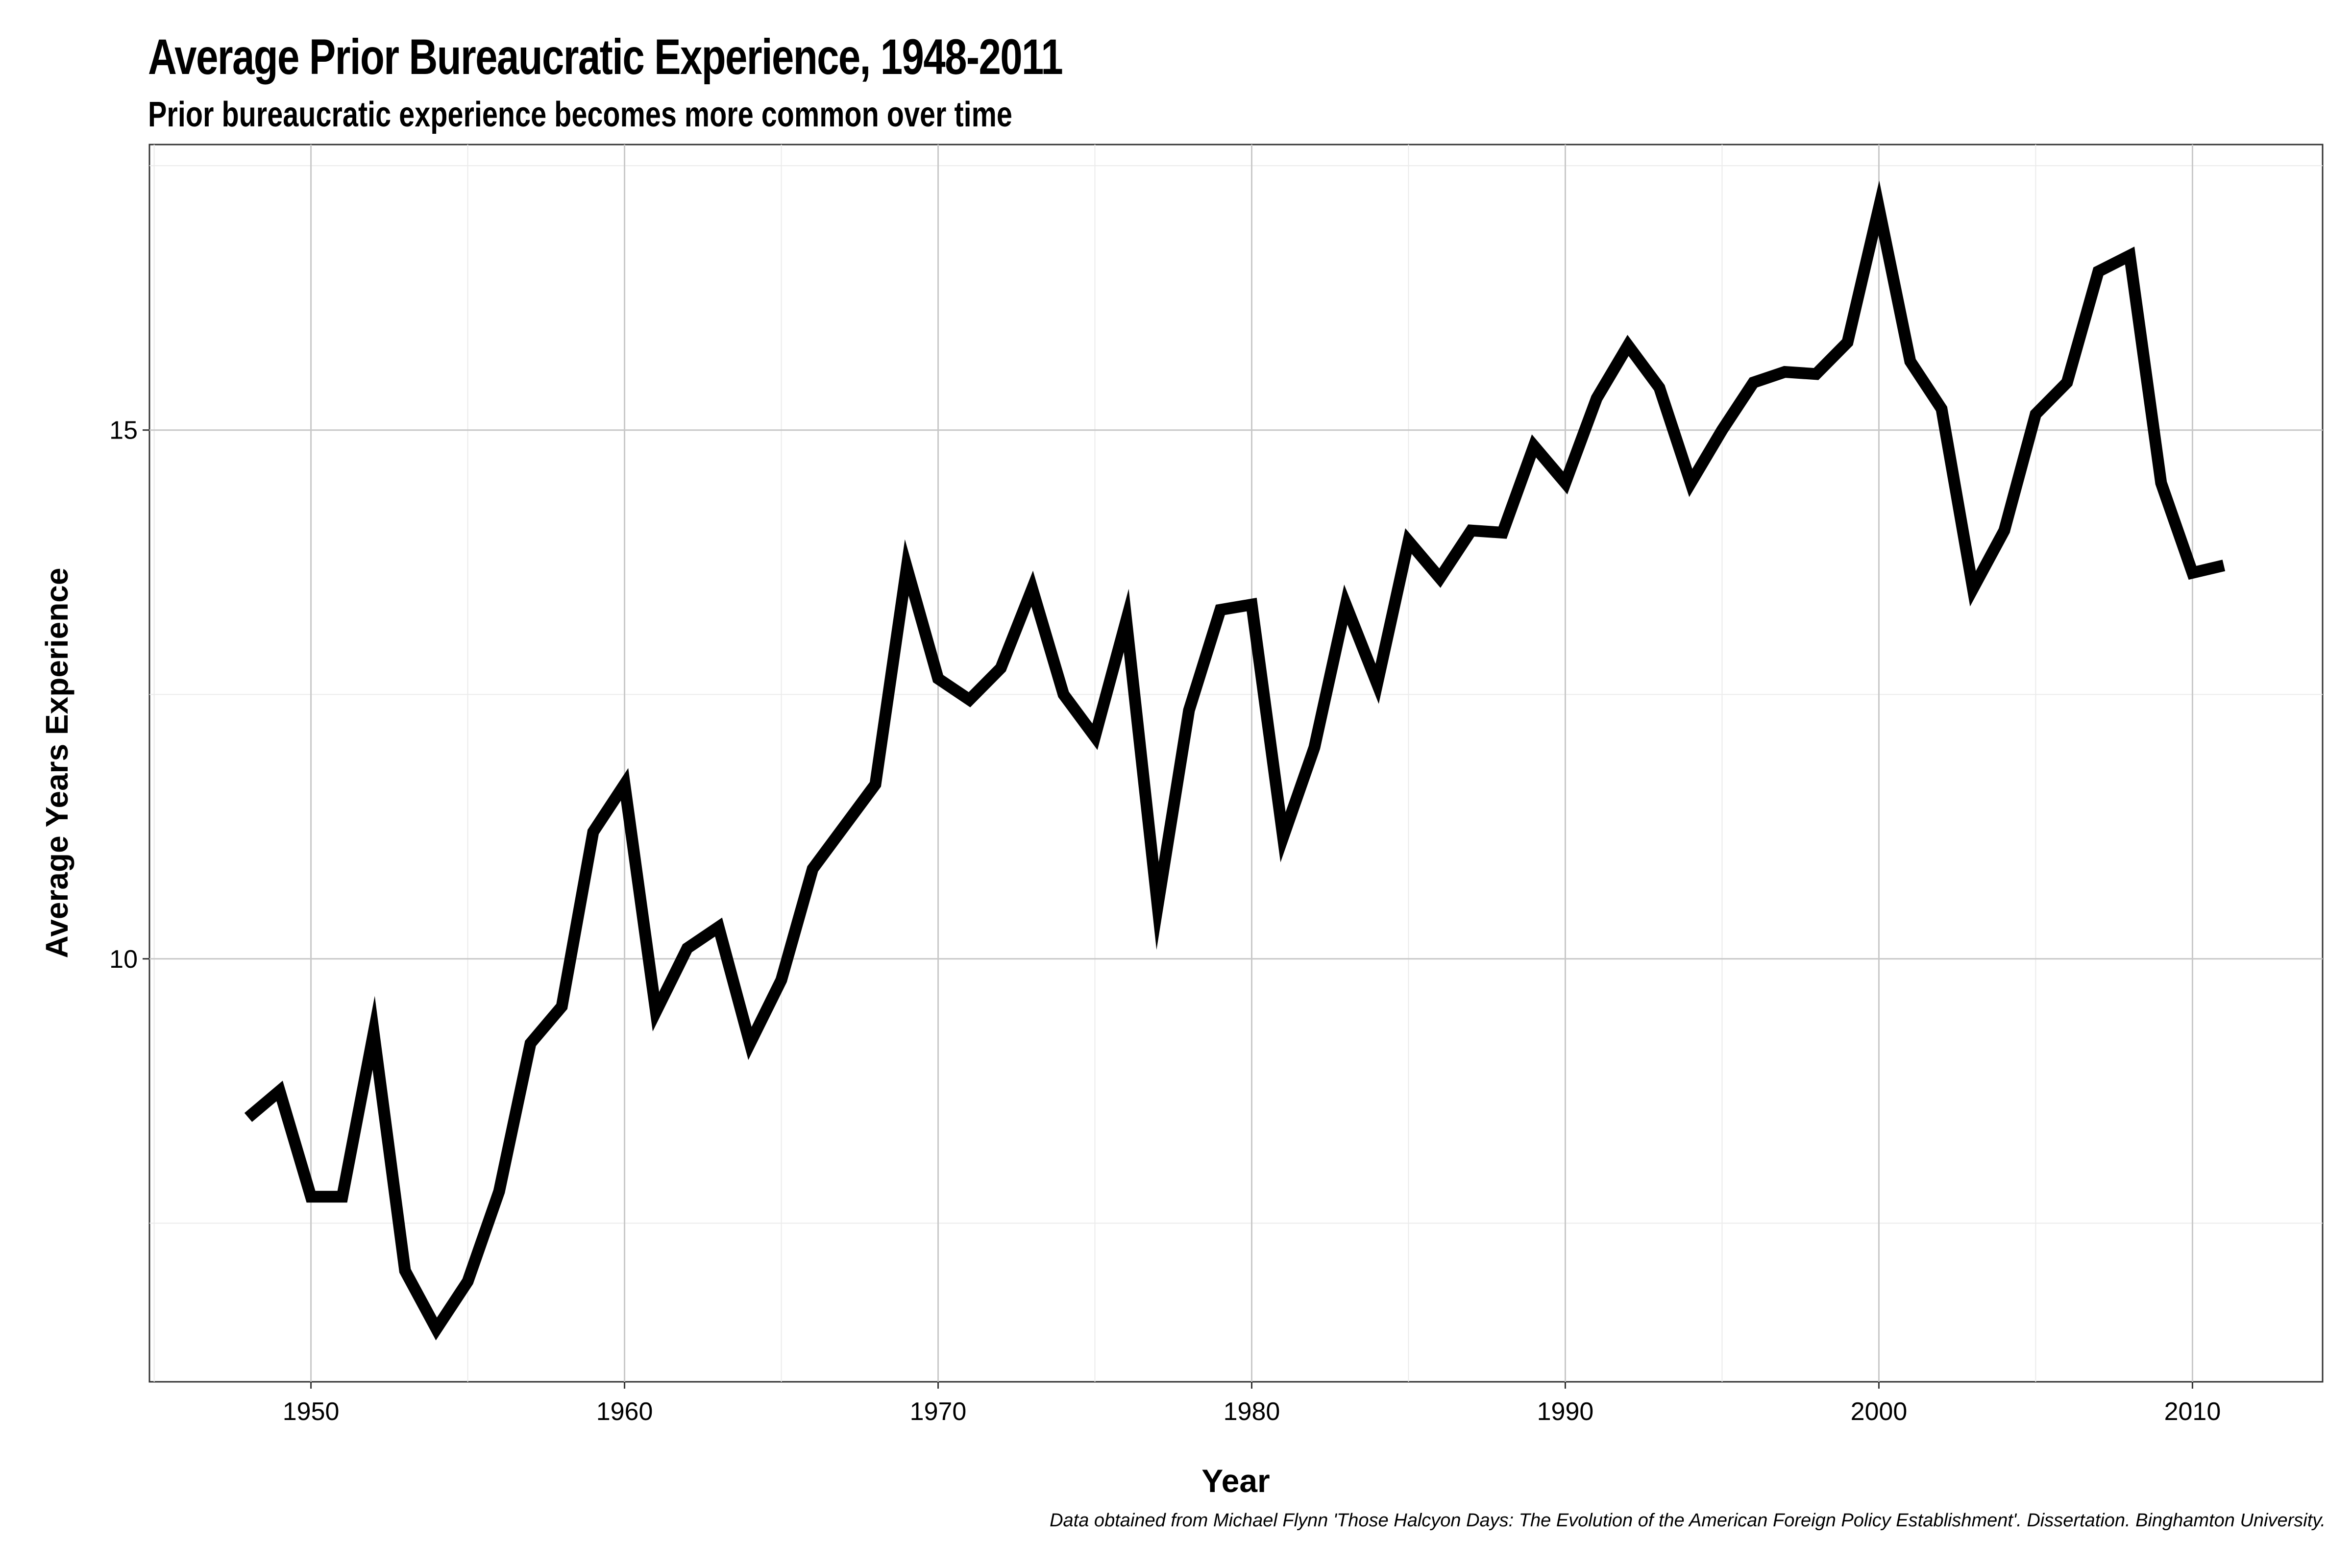 This screenshot has width=2352, height=1568. What do you see at coordinates (1879, 1411) in the screenshot?
I see `x-tick-label: 2000` at bounding box center [1879, 1411].